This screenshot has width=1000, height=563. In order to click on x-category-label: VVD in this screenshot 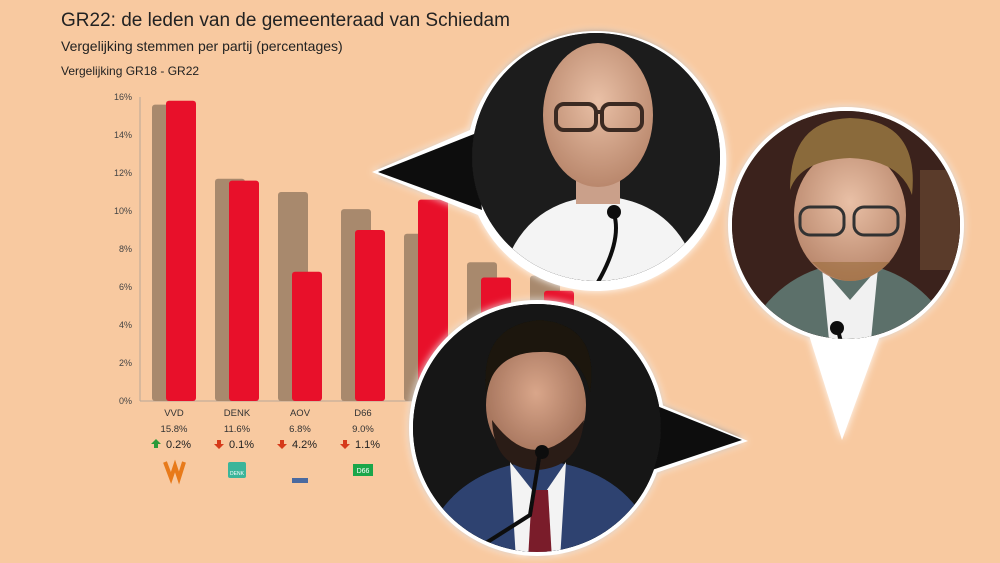, I will do `click(174, 413)`.